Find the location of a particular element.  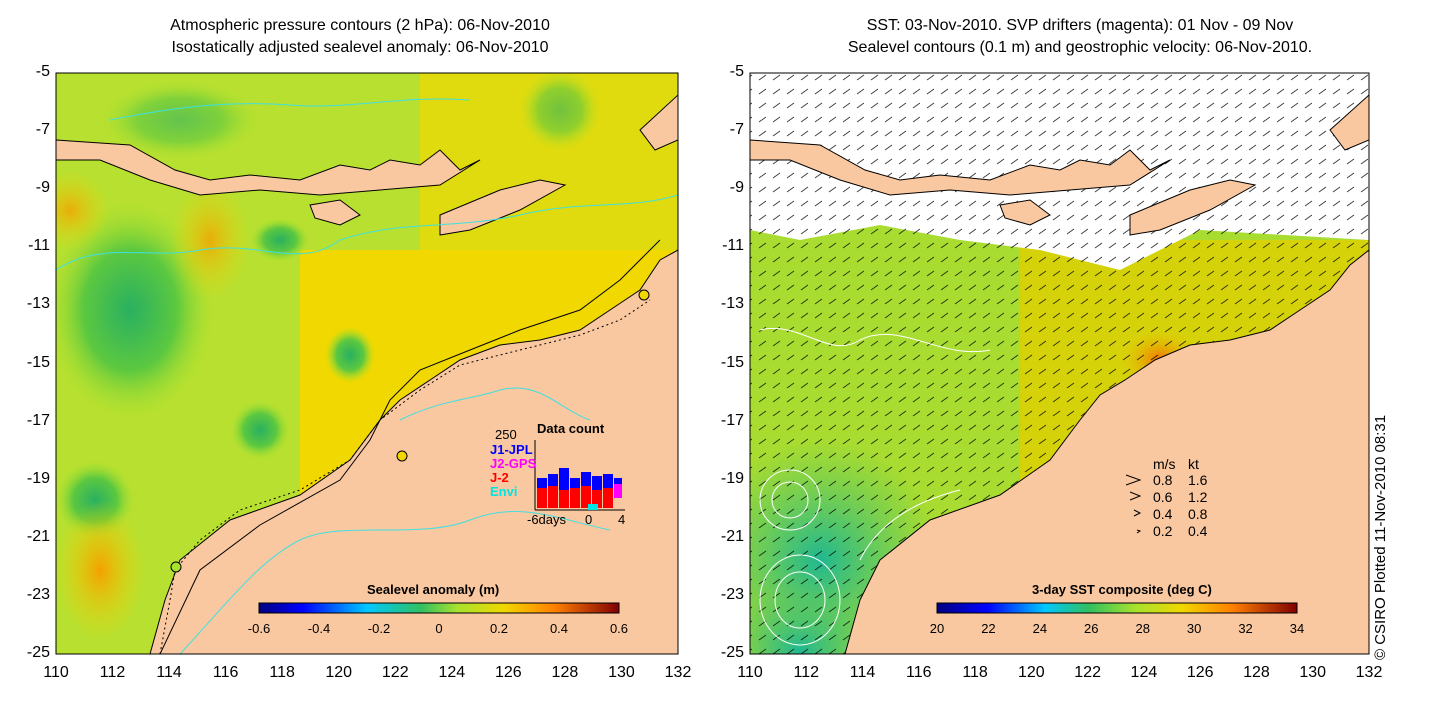

velocity-row-ms: 0.2 is located at coordinates (1163, 531).